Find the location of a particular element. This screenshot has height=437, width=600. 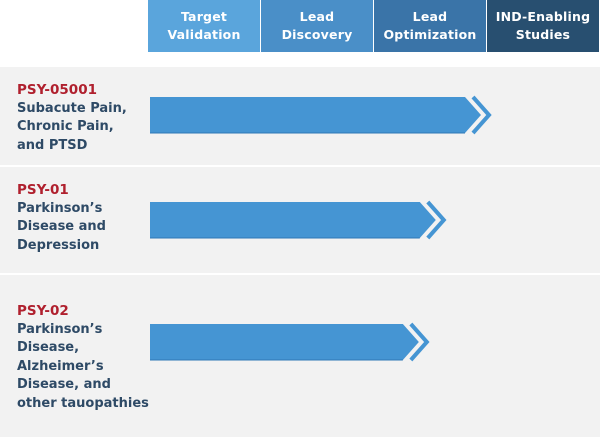

program-code: PSY-01 is located at coordinates (43, 190).